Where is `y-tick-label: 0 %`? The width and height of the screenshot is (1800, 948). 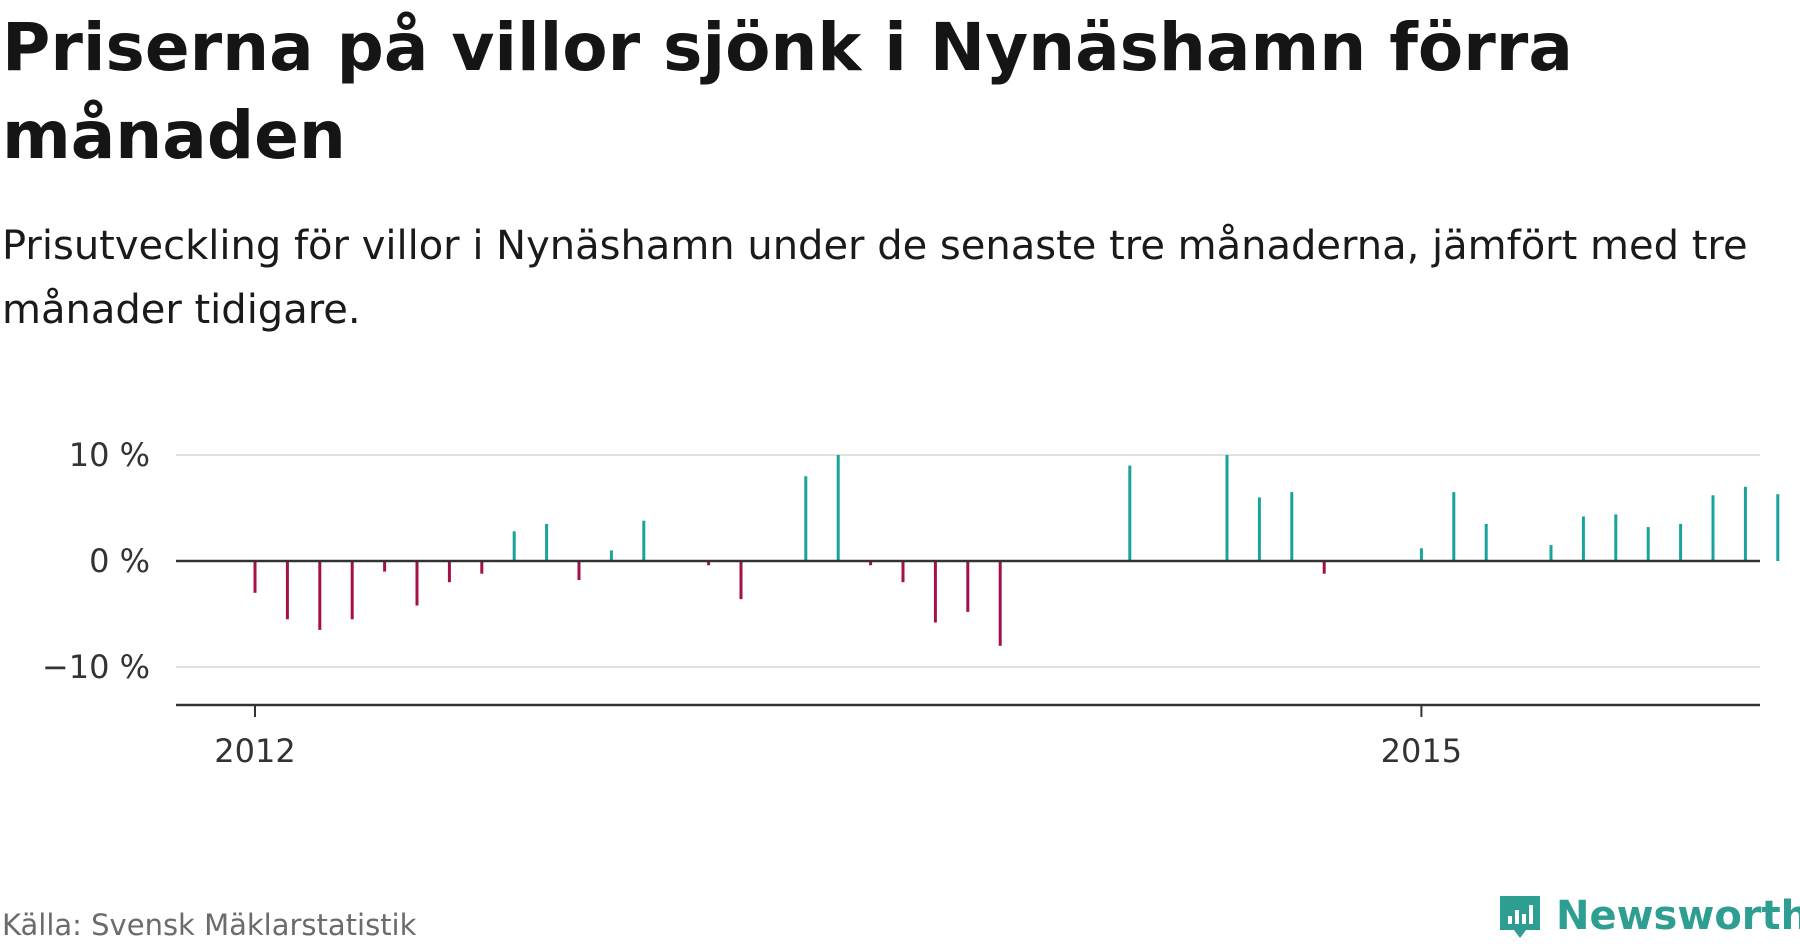
y-tick-label: 0 % is located at coordinates (119, 561).